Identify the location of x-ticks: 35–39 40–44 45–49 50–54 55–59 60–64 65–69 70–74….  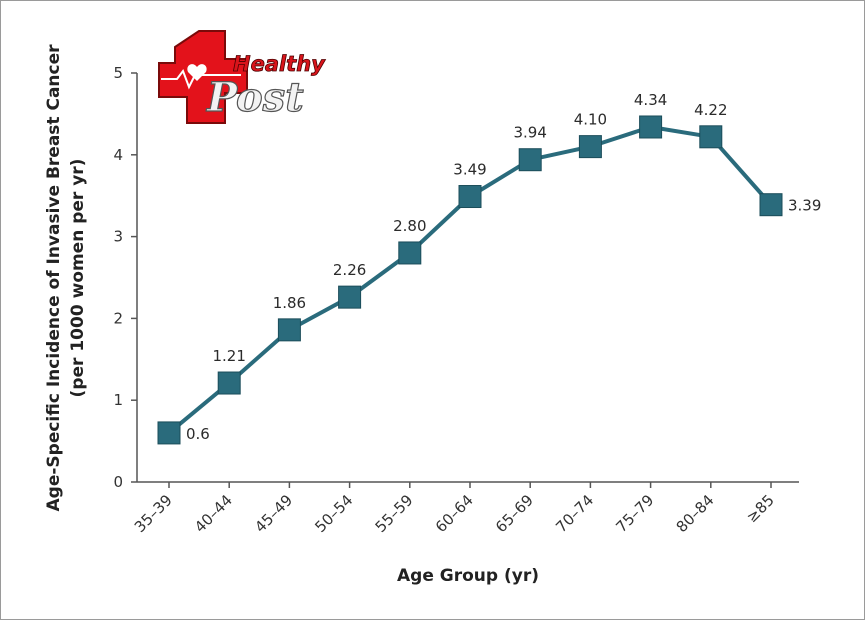
(454, 509).